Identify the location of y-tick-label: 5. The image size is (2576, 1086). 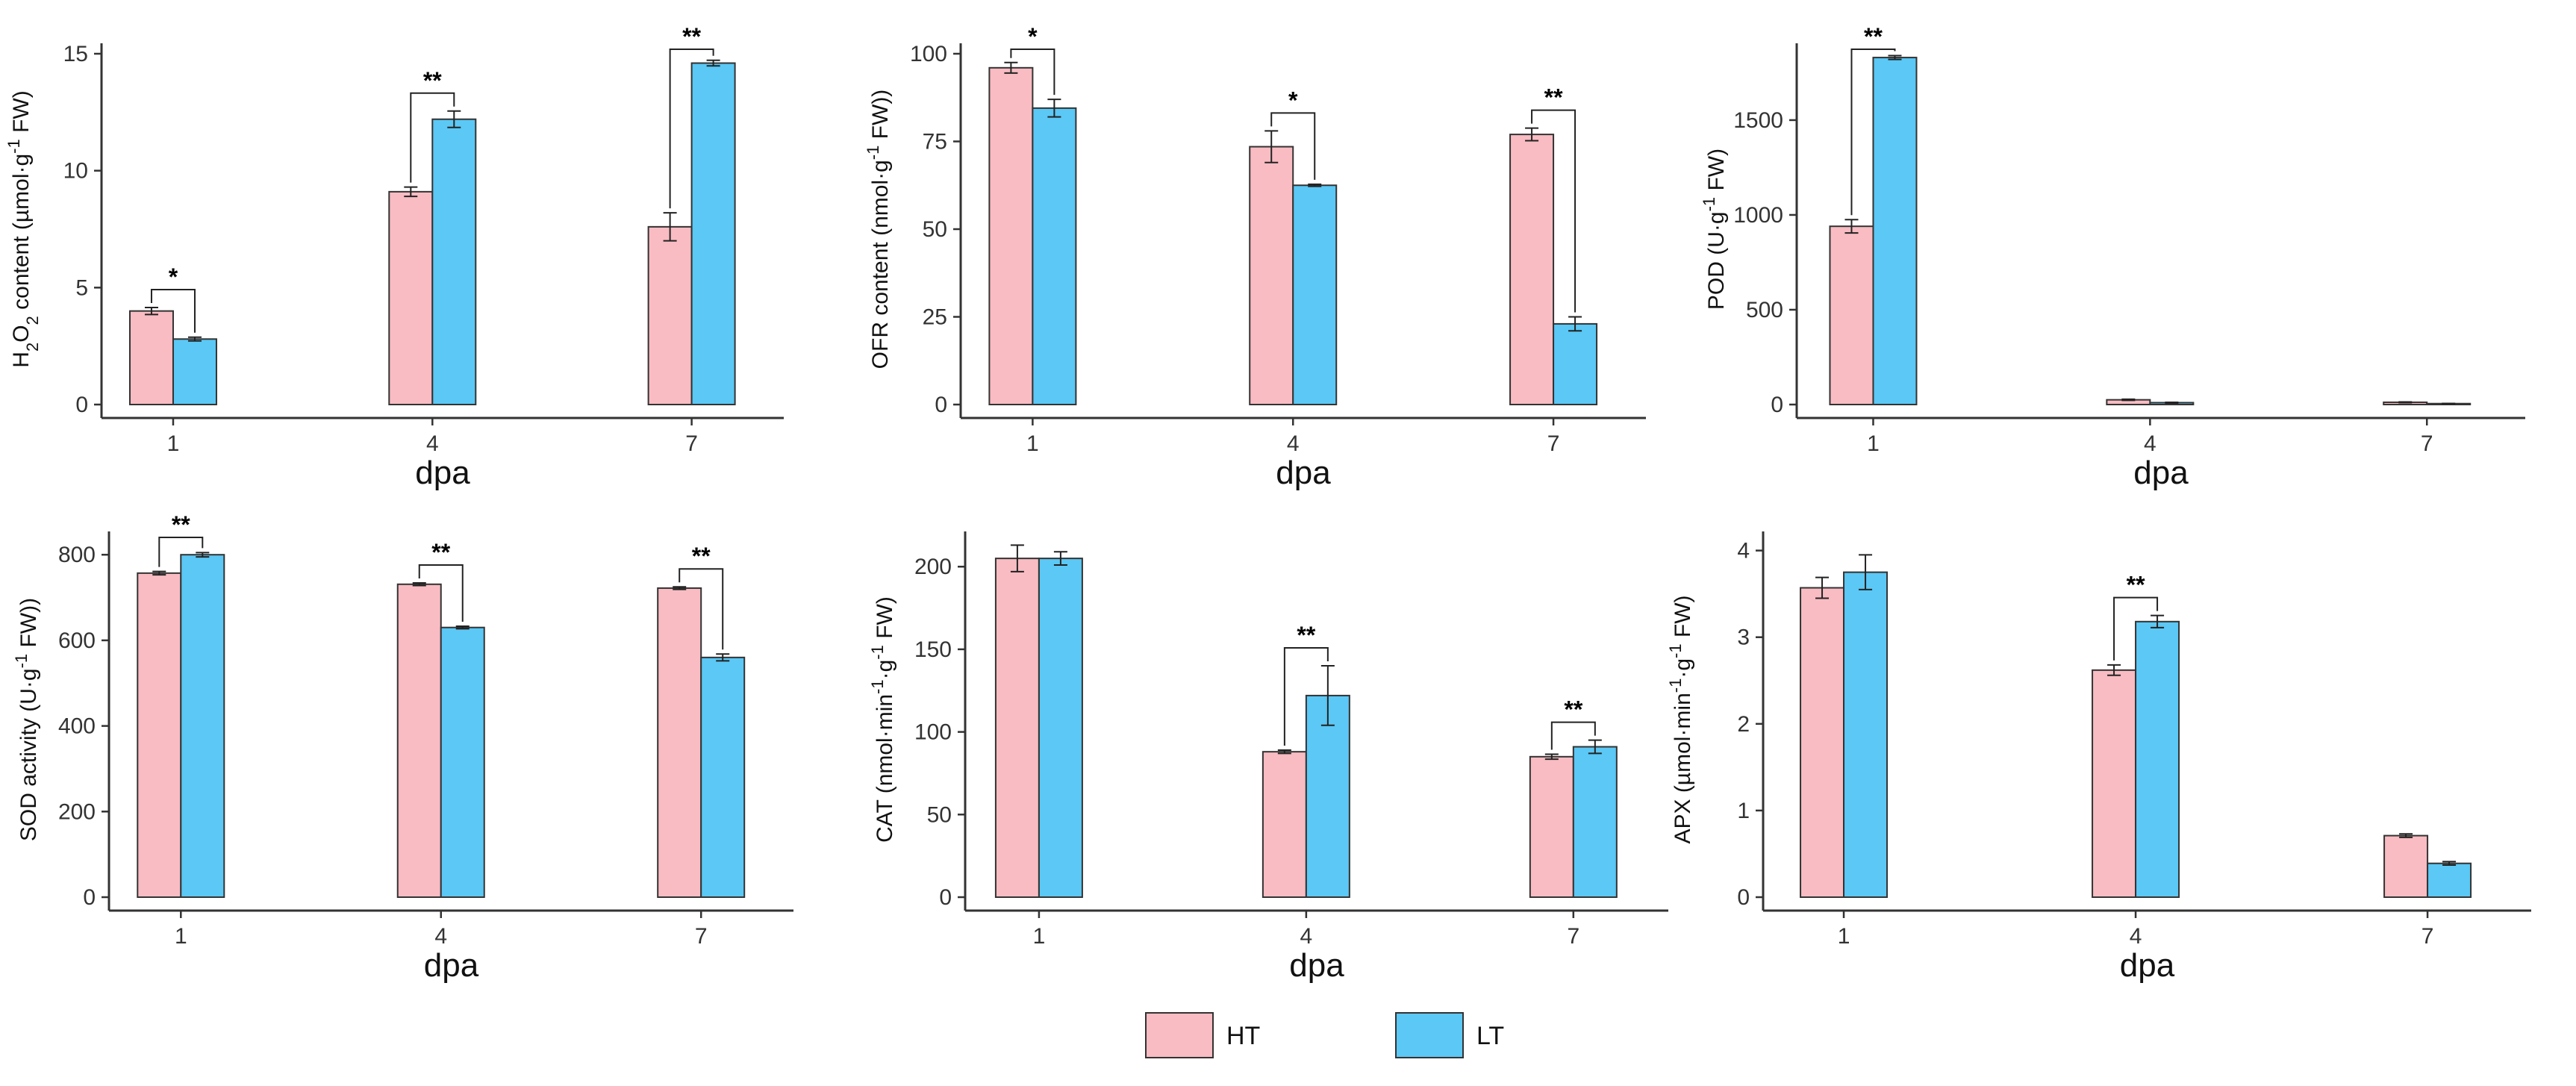
(81, 288).